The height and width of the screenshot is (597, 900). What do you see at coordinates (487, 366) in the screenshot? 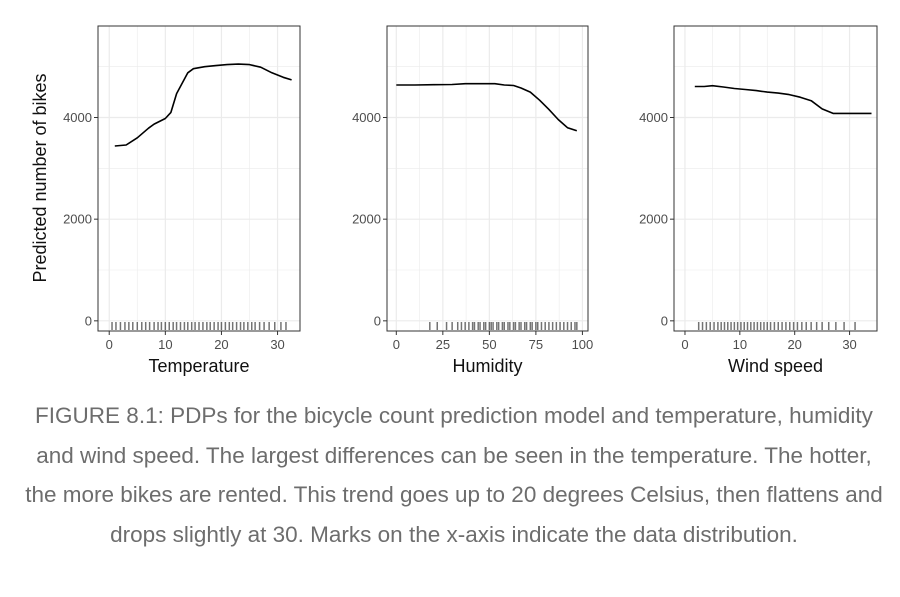
I see `x-axis-title: Humidity` at bounding box center [487, 366].